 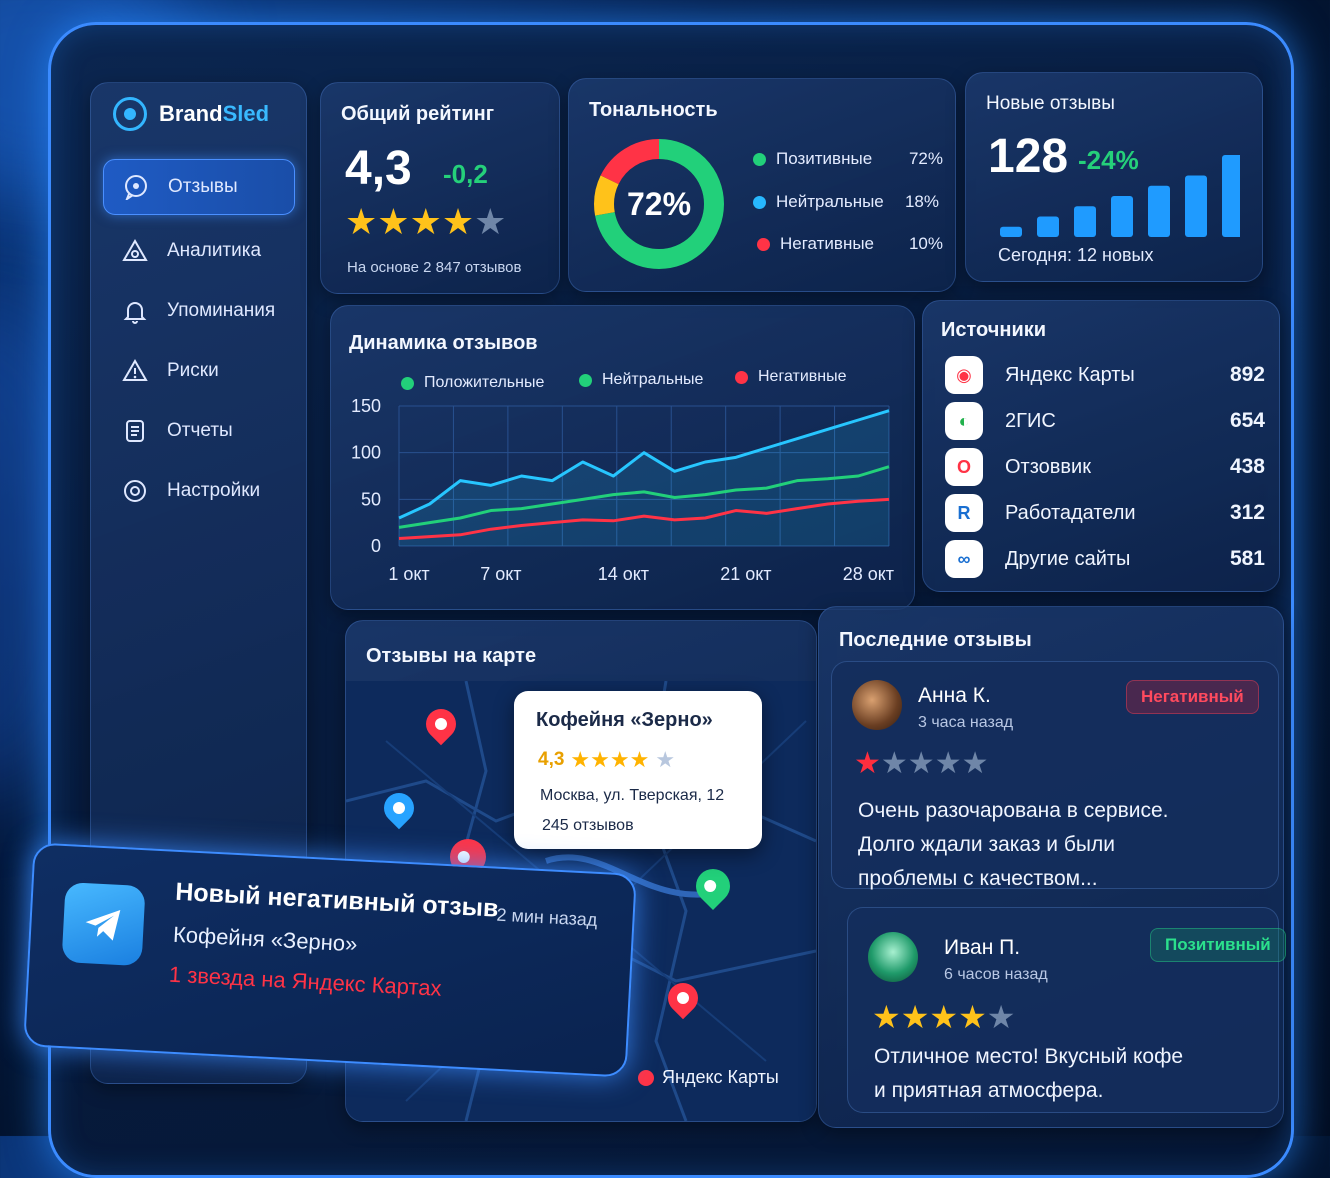 I want to click on sidebar-item-analytics: Аналитика, so click(x=199, y=251).